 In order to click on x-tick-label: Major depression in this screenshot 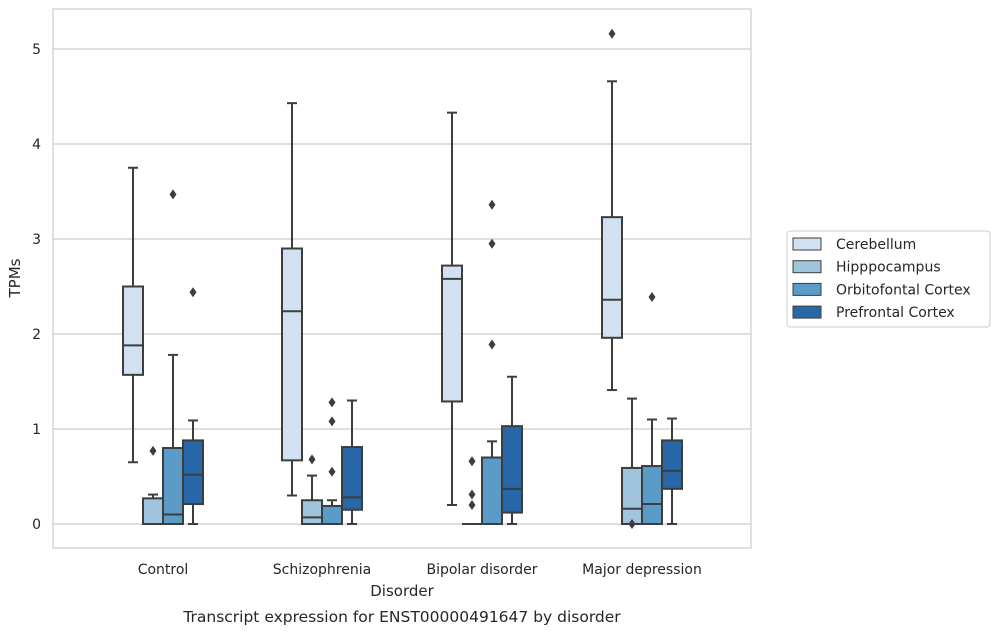, I will do `click(642, 570)`.